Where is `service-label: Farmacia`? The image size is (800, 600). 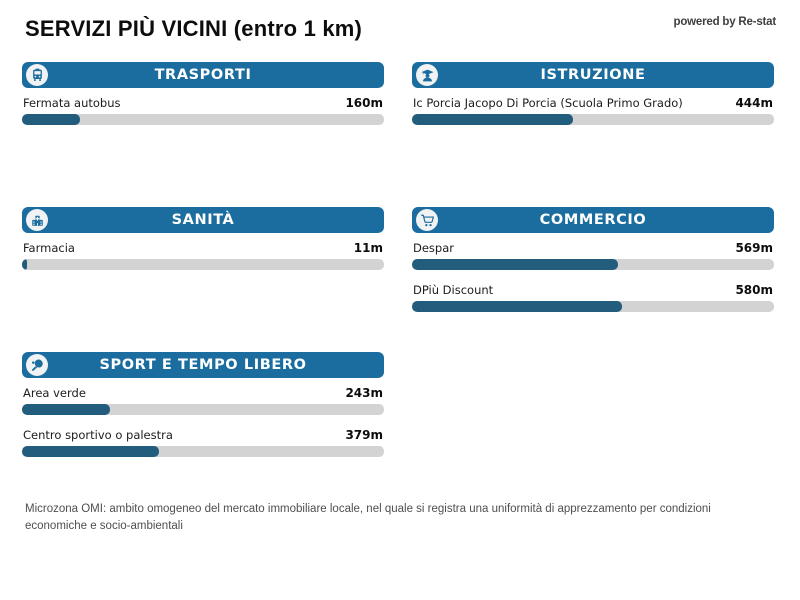
service-label: Farmacia is located at coordinates (49, 248).